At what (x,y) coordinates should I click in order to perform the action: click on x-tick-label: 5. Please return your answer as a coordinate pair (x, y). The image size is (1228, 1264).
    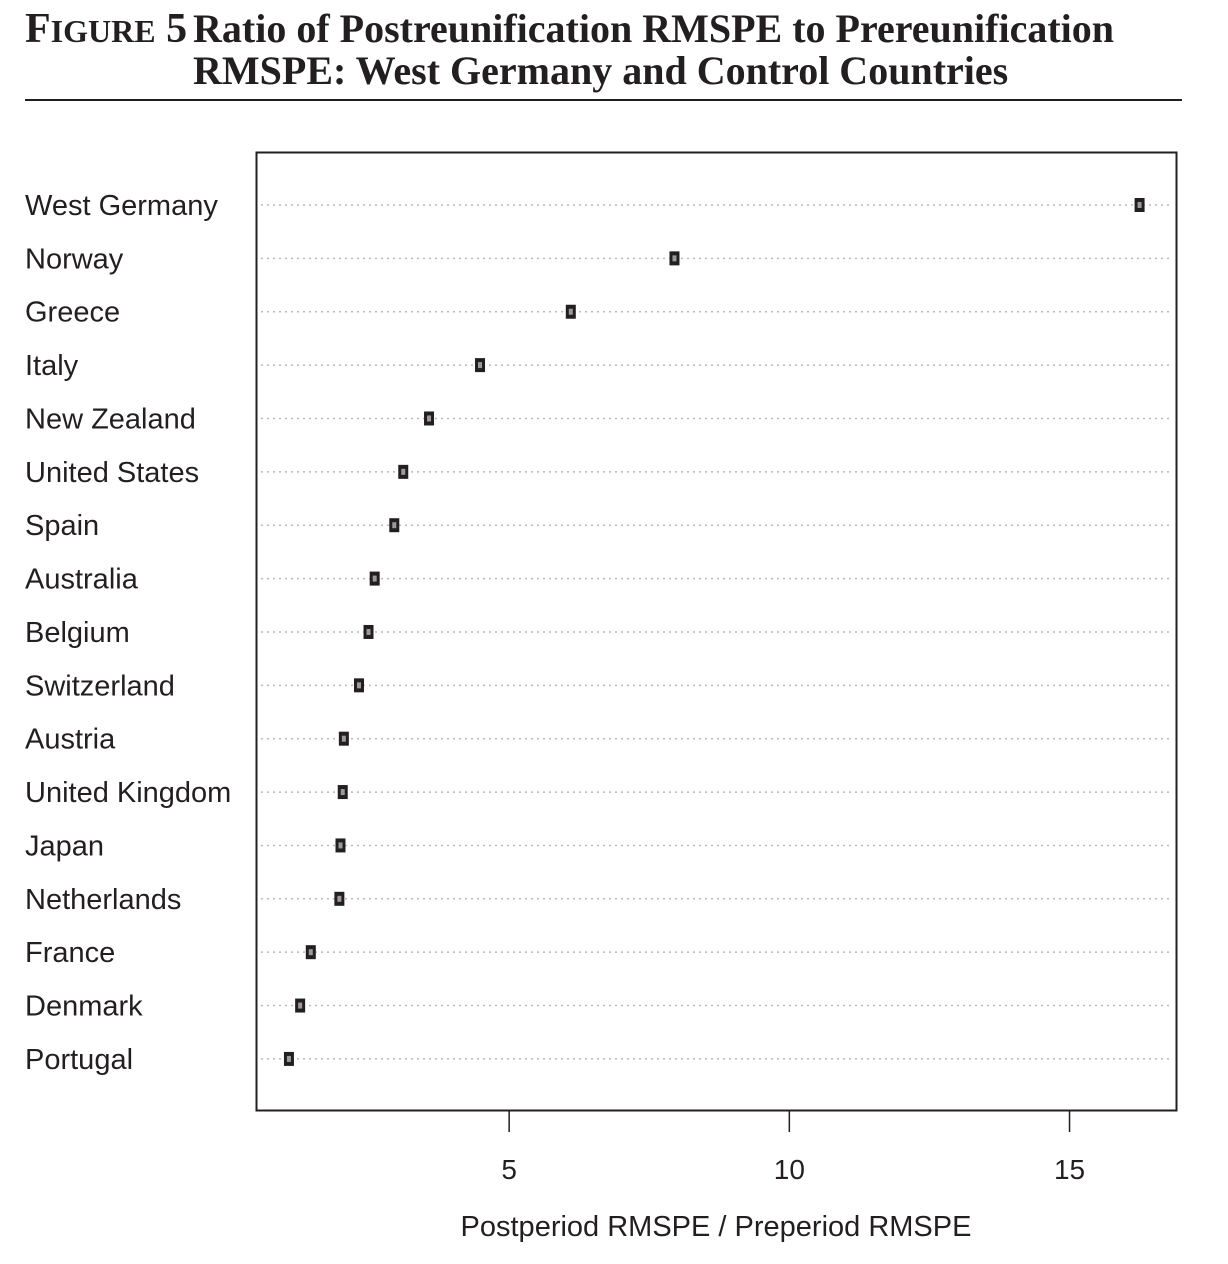
    Looking at the image, I should click on (509, 1169).